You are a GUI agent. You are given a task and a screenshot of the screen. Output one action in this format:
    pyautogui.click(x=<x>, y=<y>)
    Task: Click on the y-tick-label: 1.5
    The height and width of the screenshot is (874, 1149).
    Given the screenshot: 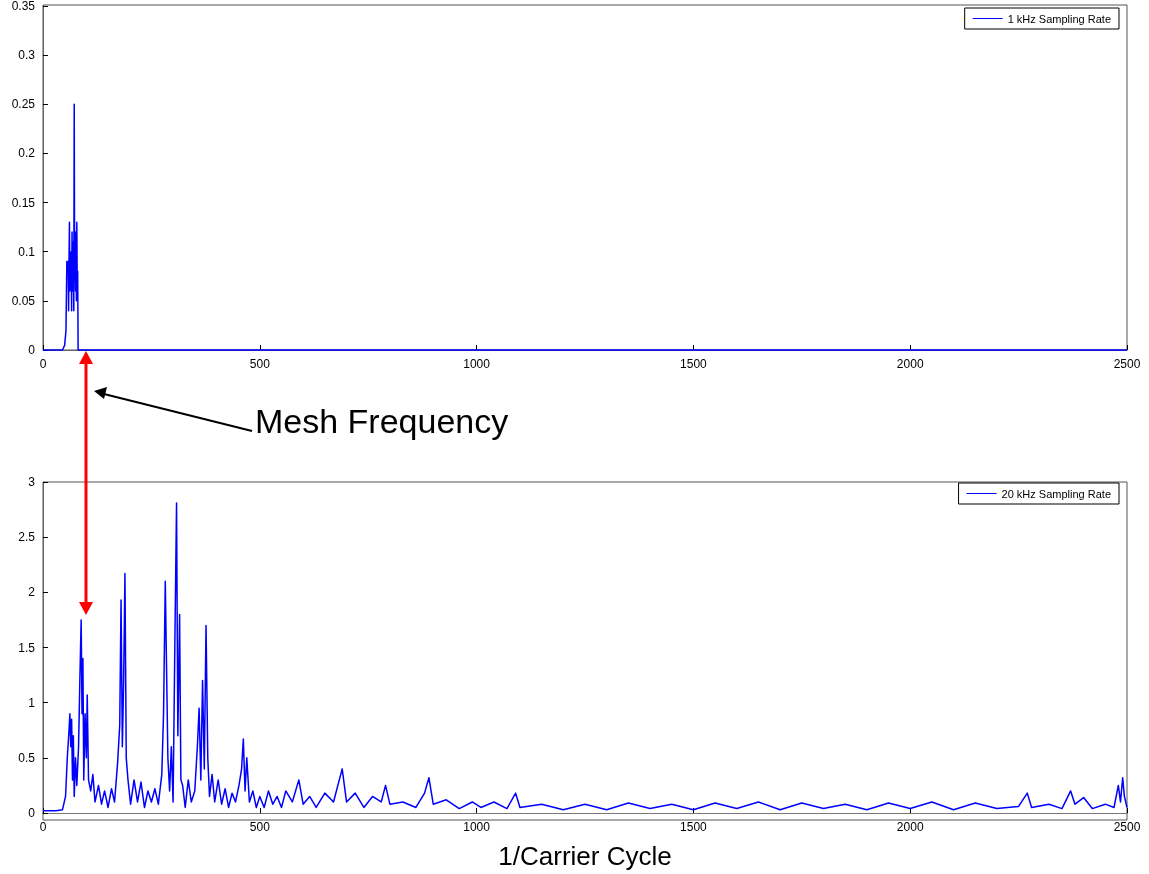 What is the action you would take?
    pyautogui.click(x=27, y=647)
    